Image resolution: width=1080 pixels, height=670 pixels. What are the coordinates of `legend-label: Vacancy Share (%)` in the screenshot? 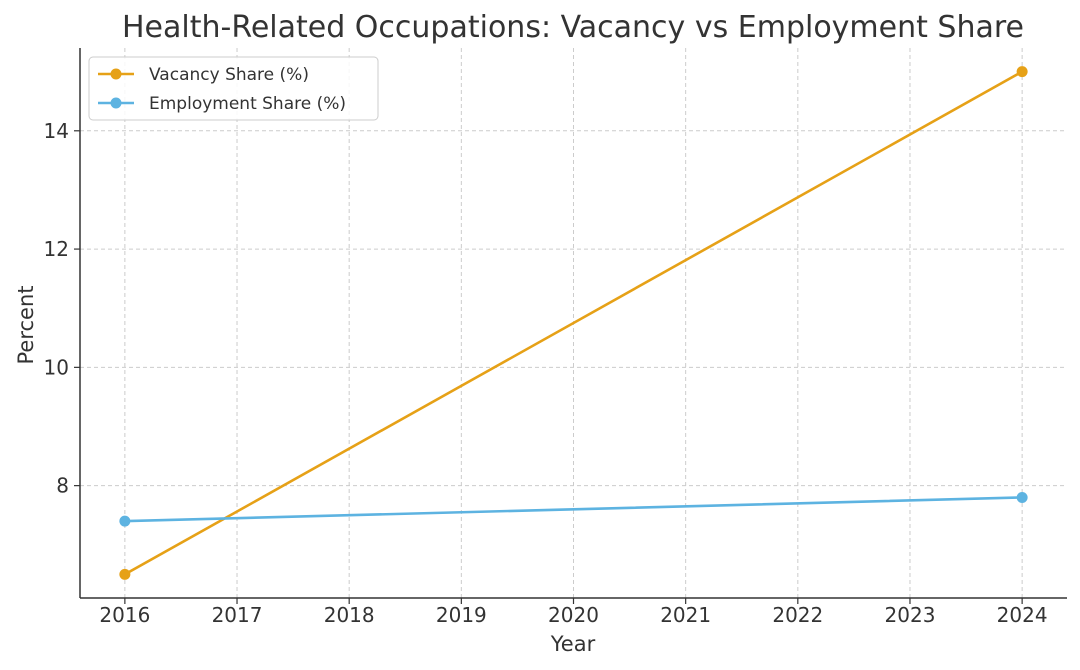 It's located at (229, 75).